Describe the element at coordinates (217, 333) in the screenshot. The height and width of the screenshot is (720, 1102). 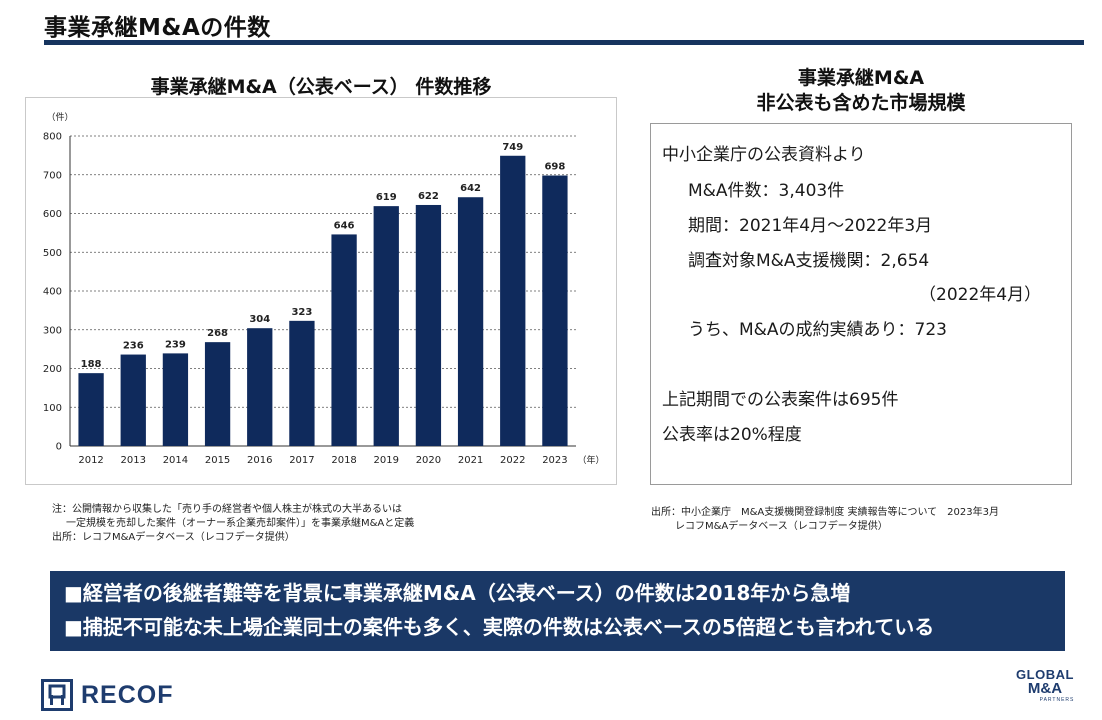
I see `bar-value-label: 268` at that location.